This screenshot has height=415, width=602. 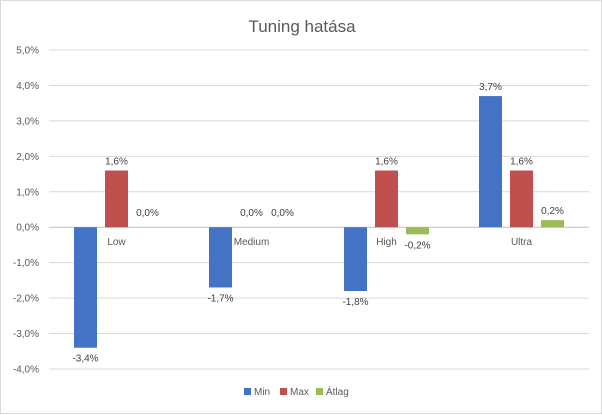 What do you see at coordinates (522, 242) in the screenshot?
I see `category-label: Ultra` at bounding box center [522, 242].